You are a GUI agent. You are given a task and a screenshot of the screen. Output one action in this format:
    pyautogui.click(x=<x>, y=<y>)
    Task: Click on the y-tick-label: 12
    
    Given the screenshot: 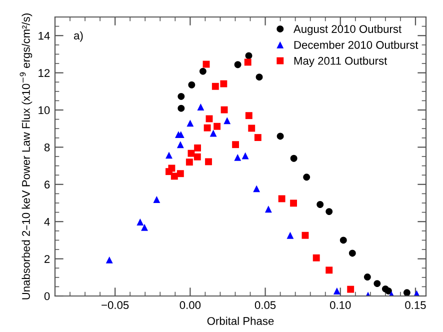 What is the action you would take?
    pyautogui.click(x=44, y=73)
    